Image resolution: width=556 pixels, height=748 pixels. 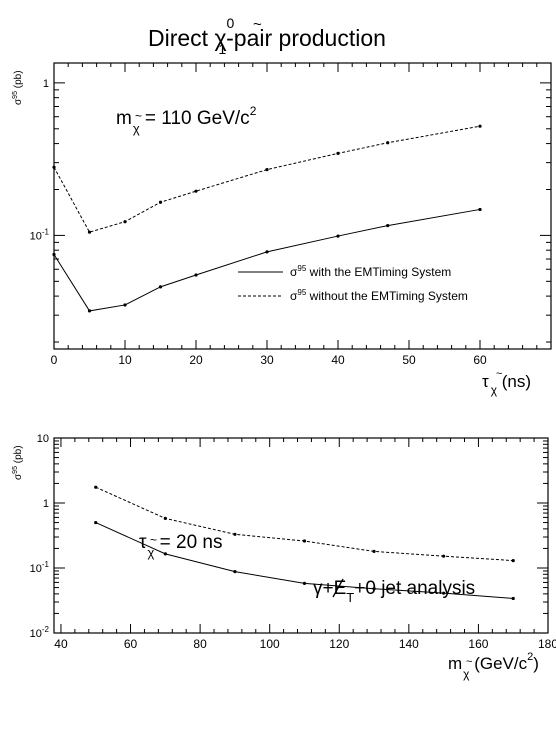 I want to click on x-tick-label: 20, so click(x=196, y=360).